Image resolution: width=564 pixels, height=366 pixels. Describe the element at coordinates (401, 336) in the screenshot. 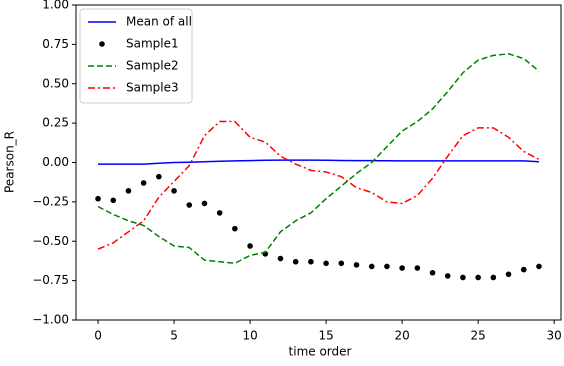

I see `x-tick-label: 20` at that location.